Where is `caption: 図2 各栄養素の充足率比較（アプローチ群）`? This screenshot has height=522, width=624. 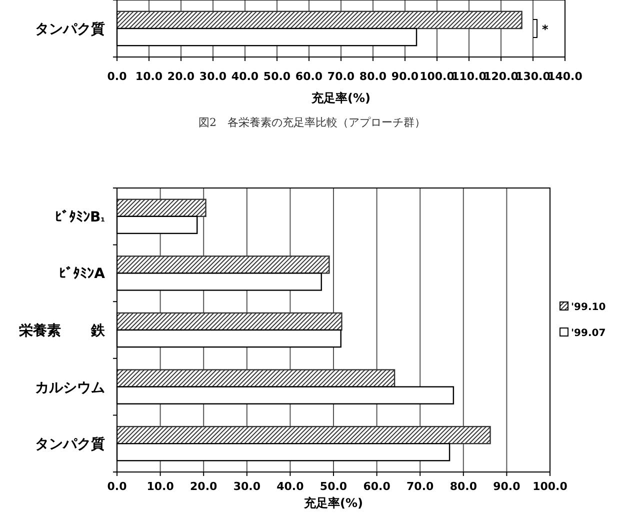 caption: 図2 各栄養素の充足率比較（アプローチ群） is located at coordinates (312, 122).